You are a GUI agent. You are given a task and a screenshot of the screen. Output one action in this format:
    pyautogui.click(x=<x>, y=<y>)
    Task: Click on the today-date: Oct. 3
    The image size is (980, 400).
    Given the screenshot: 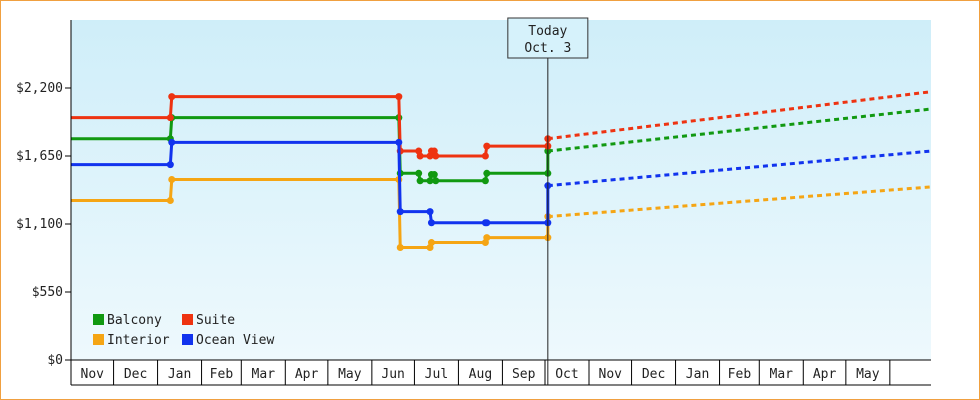 What is the action you would take?
    pyautogui.click(x=547, y=48)
    